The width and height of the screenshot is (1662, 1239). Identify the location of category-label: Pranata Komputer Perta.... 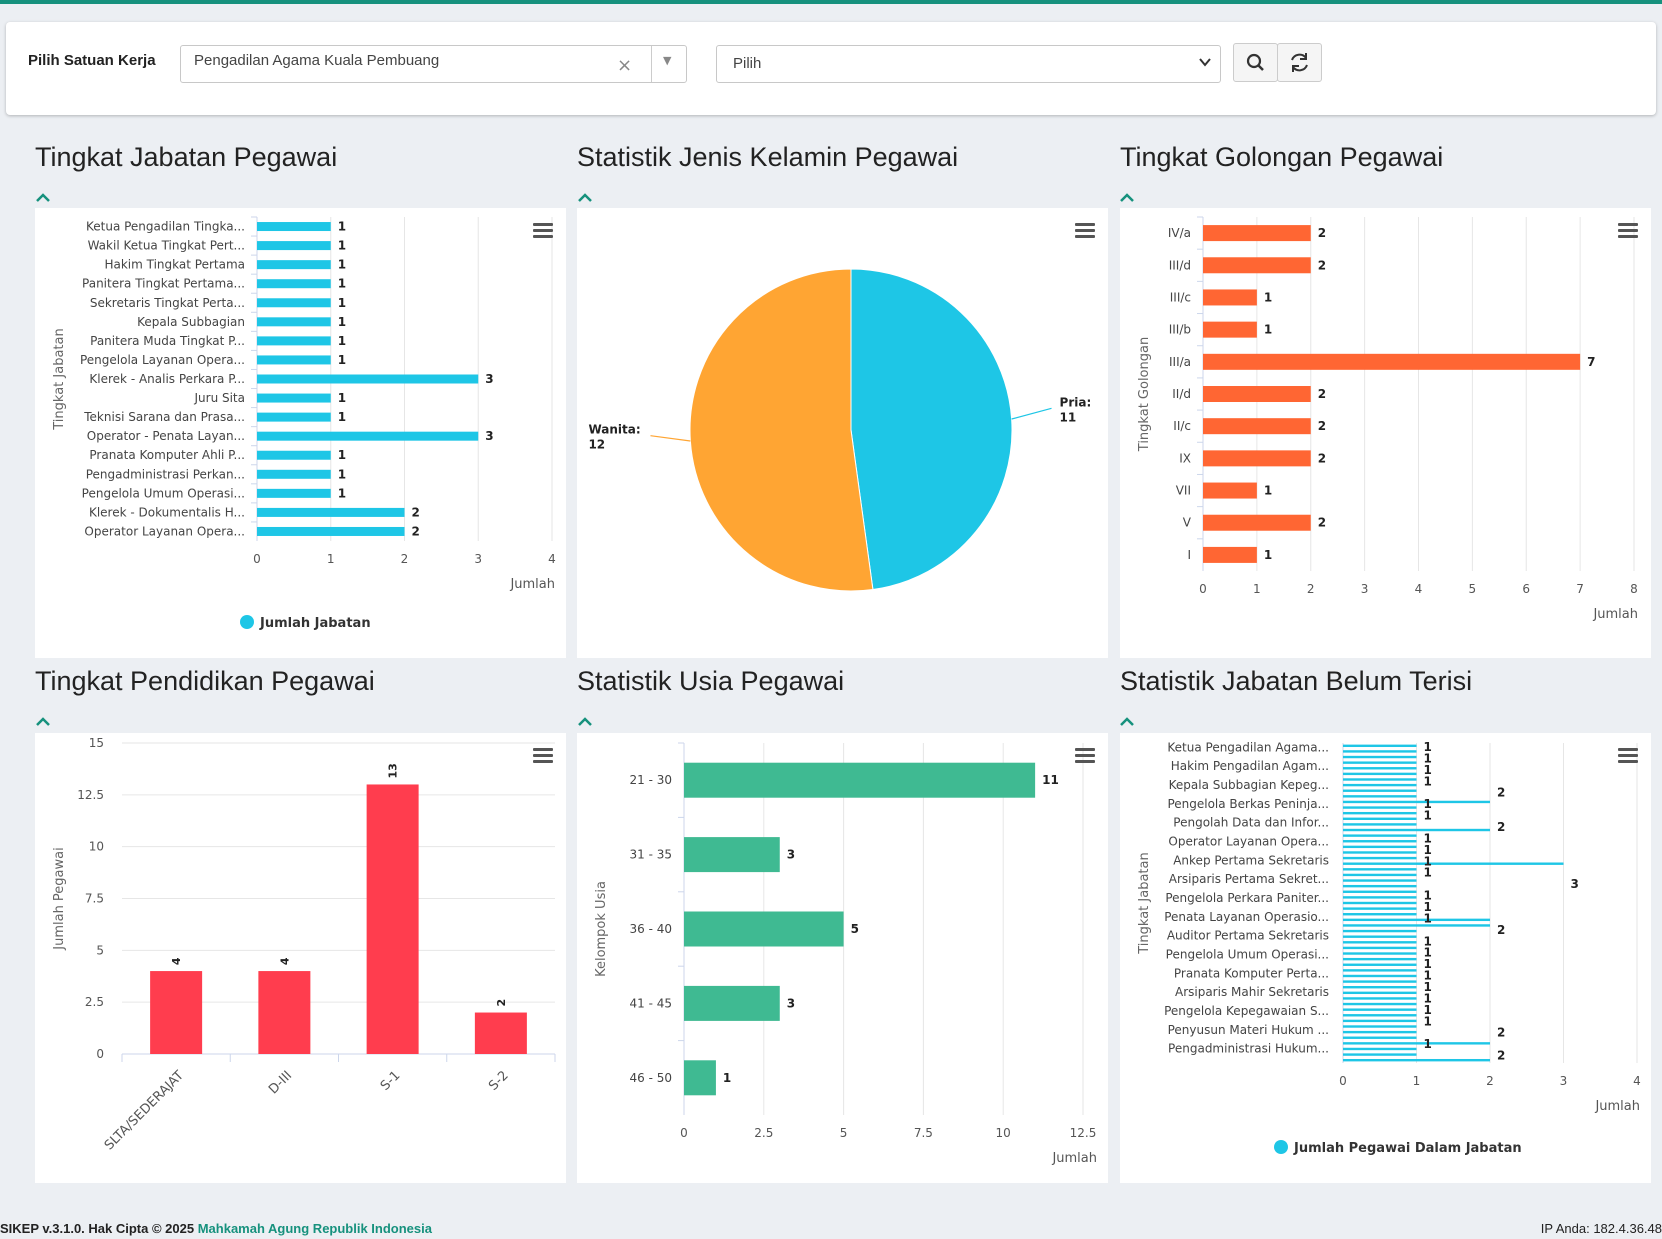
(1251, 973).